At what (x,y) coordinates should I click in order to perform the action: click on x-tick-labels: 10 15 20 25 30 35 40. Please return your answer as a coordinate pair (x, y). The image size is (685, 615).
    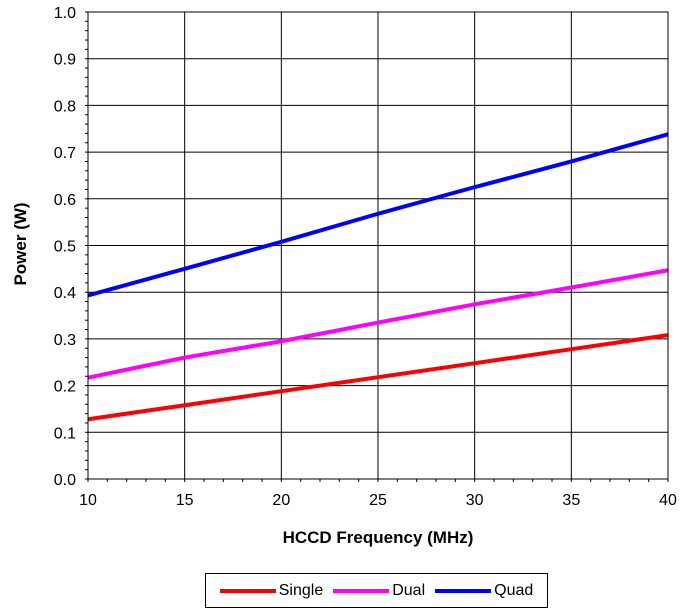
    Looking at the image, I should click on (378, 500).